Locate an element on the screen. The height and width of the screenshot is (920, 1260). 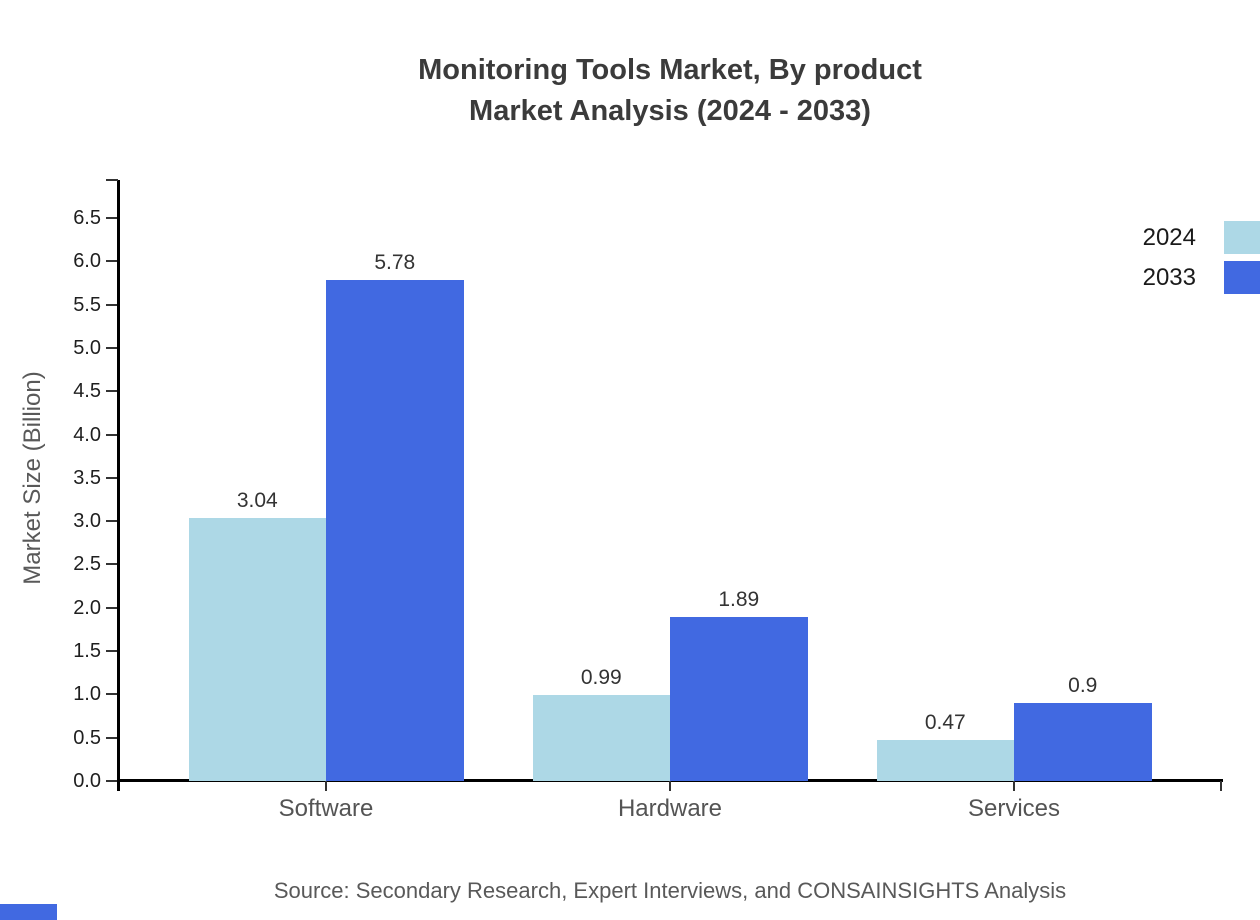
y-tick-label: 5.0 is located at coordinates (87, 347).